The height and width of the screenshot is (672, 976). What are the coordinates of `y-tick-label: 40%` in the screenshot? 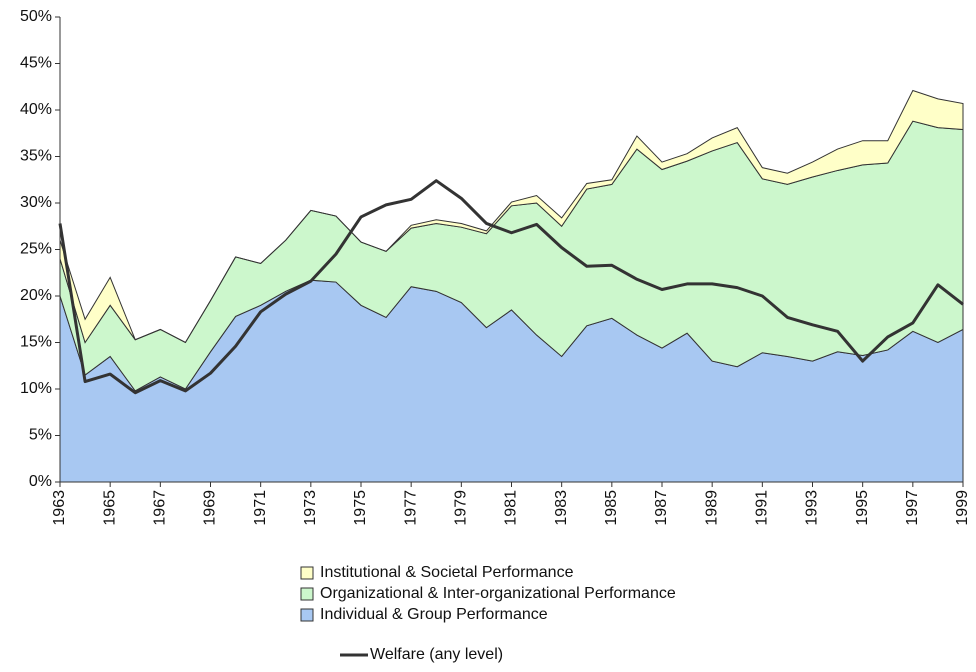 It's located at (36, 109).